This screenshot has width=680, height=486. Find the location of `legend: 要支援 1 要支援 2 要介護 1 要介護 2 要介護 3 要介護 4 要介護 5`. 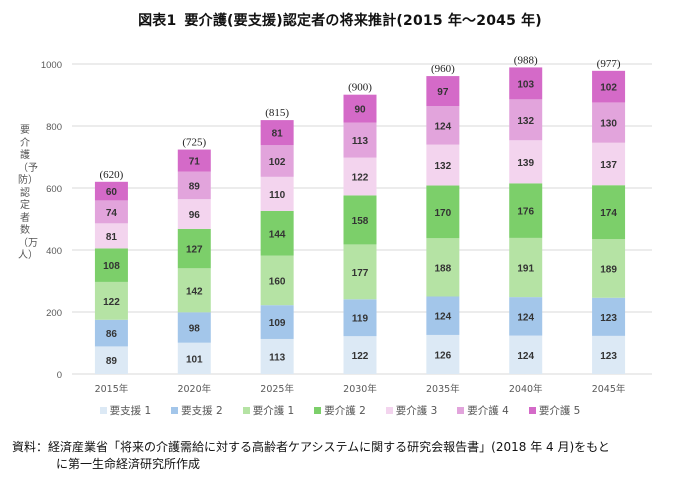

legend: 要支援 1 要支援 2 要介護 1 要介護 2 要介護 3 要介護 4 要介護 5 is located at coordinates (340, 410).